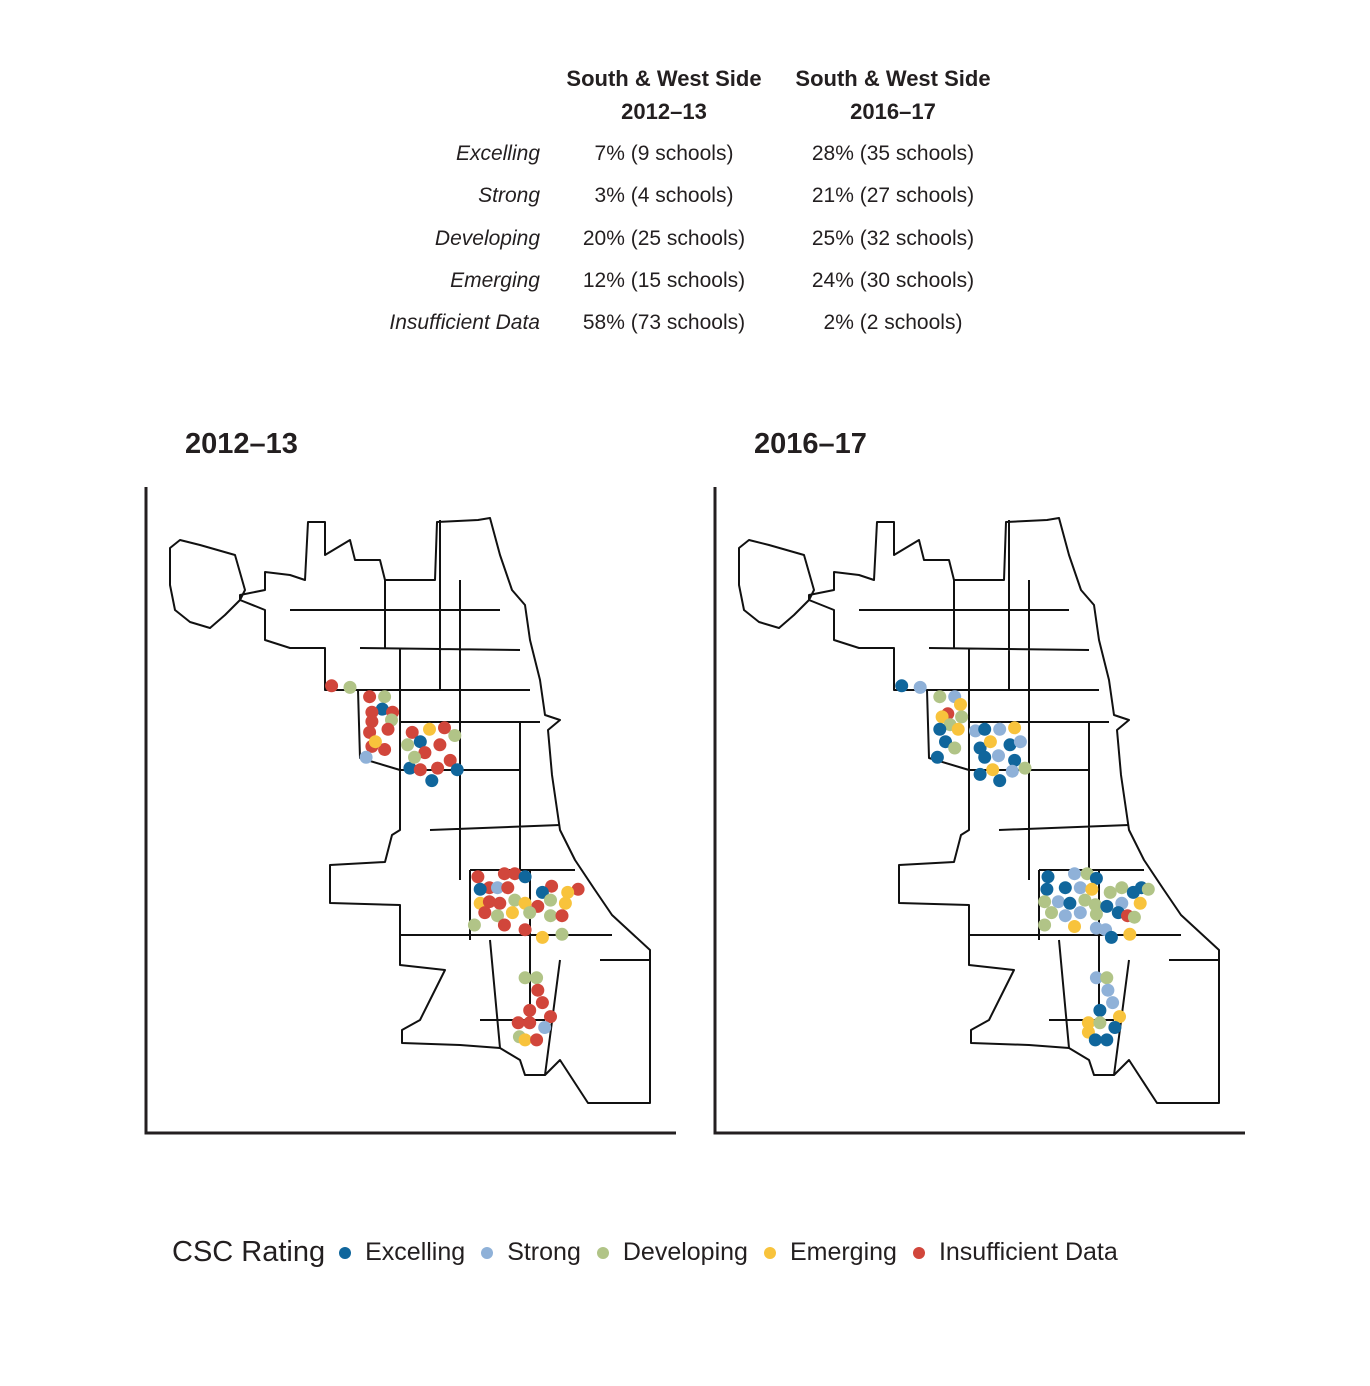 The width and height of the screenshot is (1370, 1386). I want to click on legend-label: Excelling, so click(415, 1252).